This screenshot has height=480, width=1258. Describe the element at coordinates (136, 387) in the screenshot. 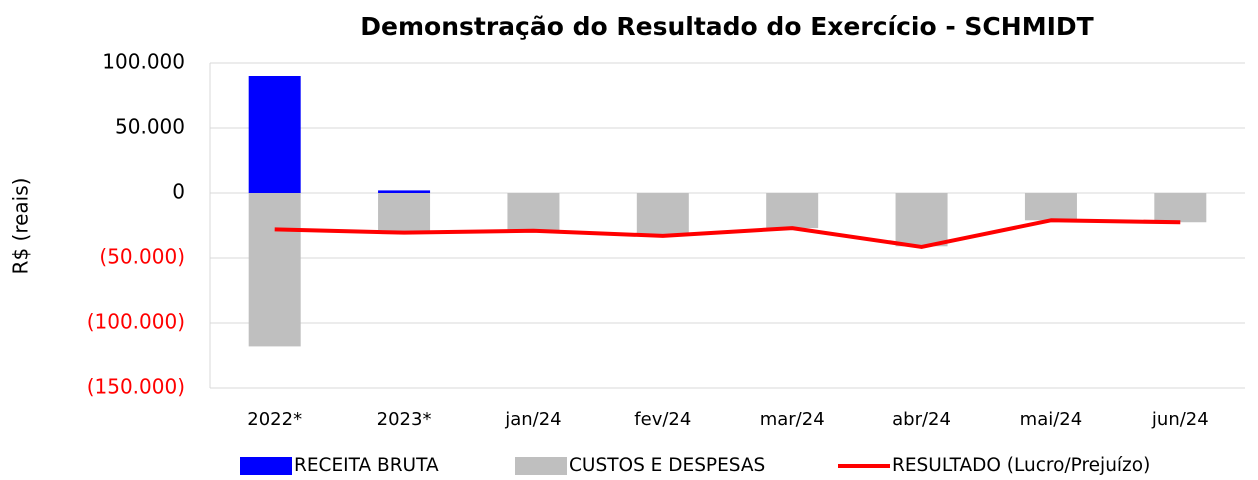

I see `y-tick-label: (150.000)` at that location.